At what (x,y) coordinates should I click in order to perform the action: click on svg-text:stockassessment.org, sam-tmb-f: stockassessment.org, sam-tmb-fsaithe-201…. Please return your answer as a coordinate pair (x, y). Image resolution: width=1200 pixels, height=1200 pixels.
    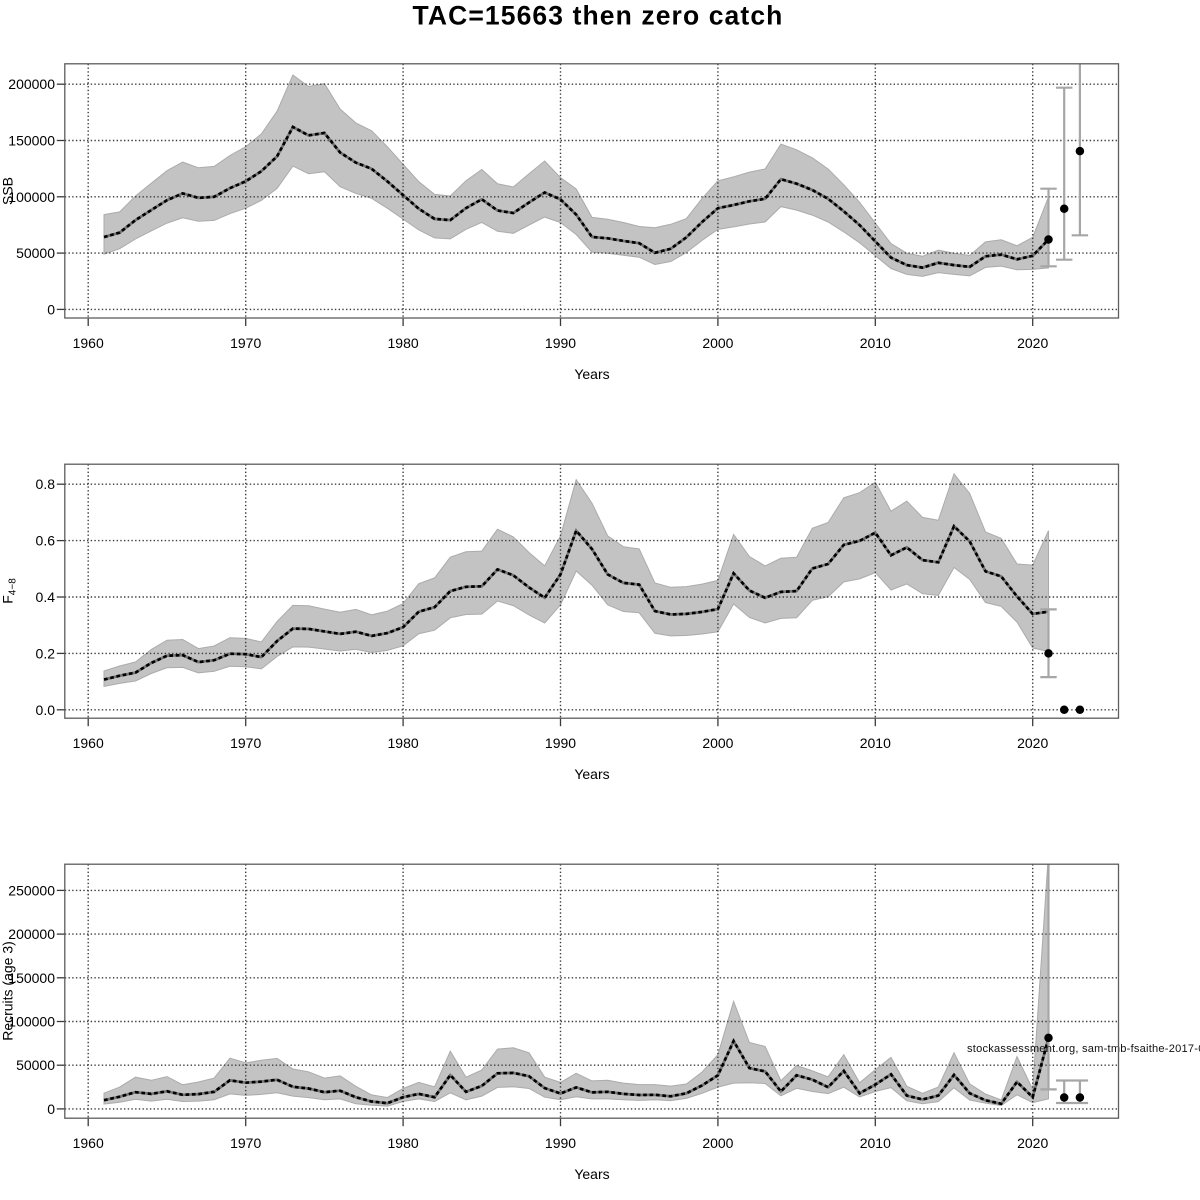
    Looking at the image, I should click on (1083, 1049).